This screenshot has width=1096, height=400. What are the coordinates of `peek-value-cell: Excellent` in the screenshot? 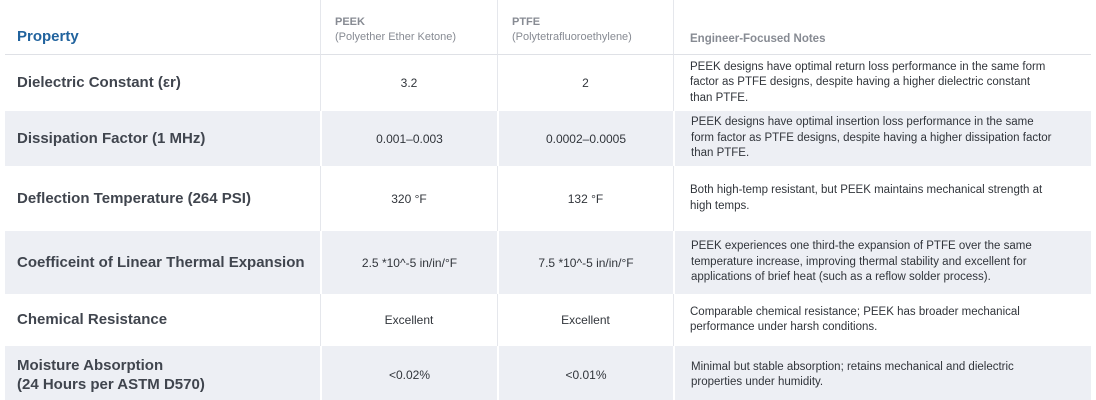 It's located at (408, 320).